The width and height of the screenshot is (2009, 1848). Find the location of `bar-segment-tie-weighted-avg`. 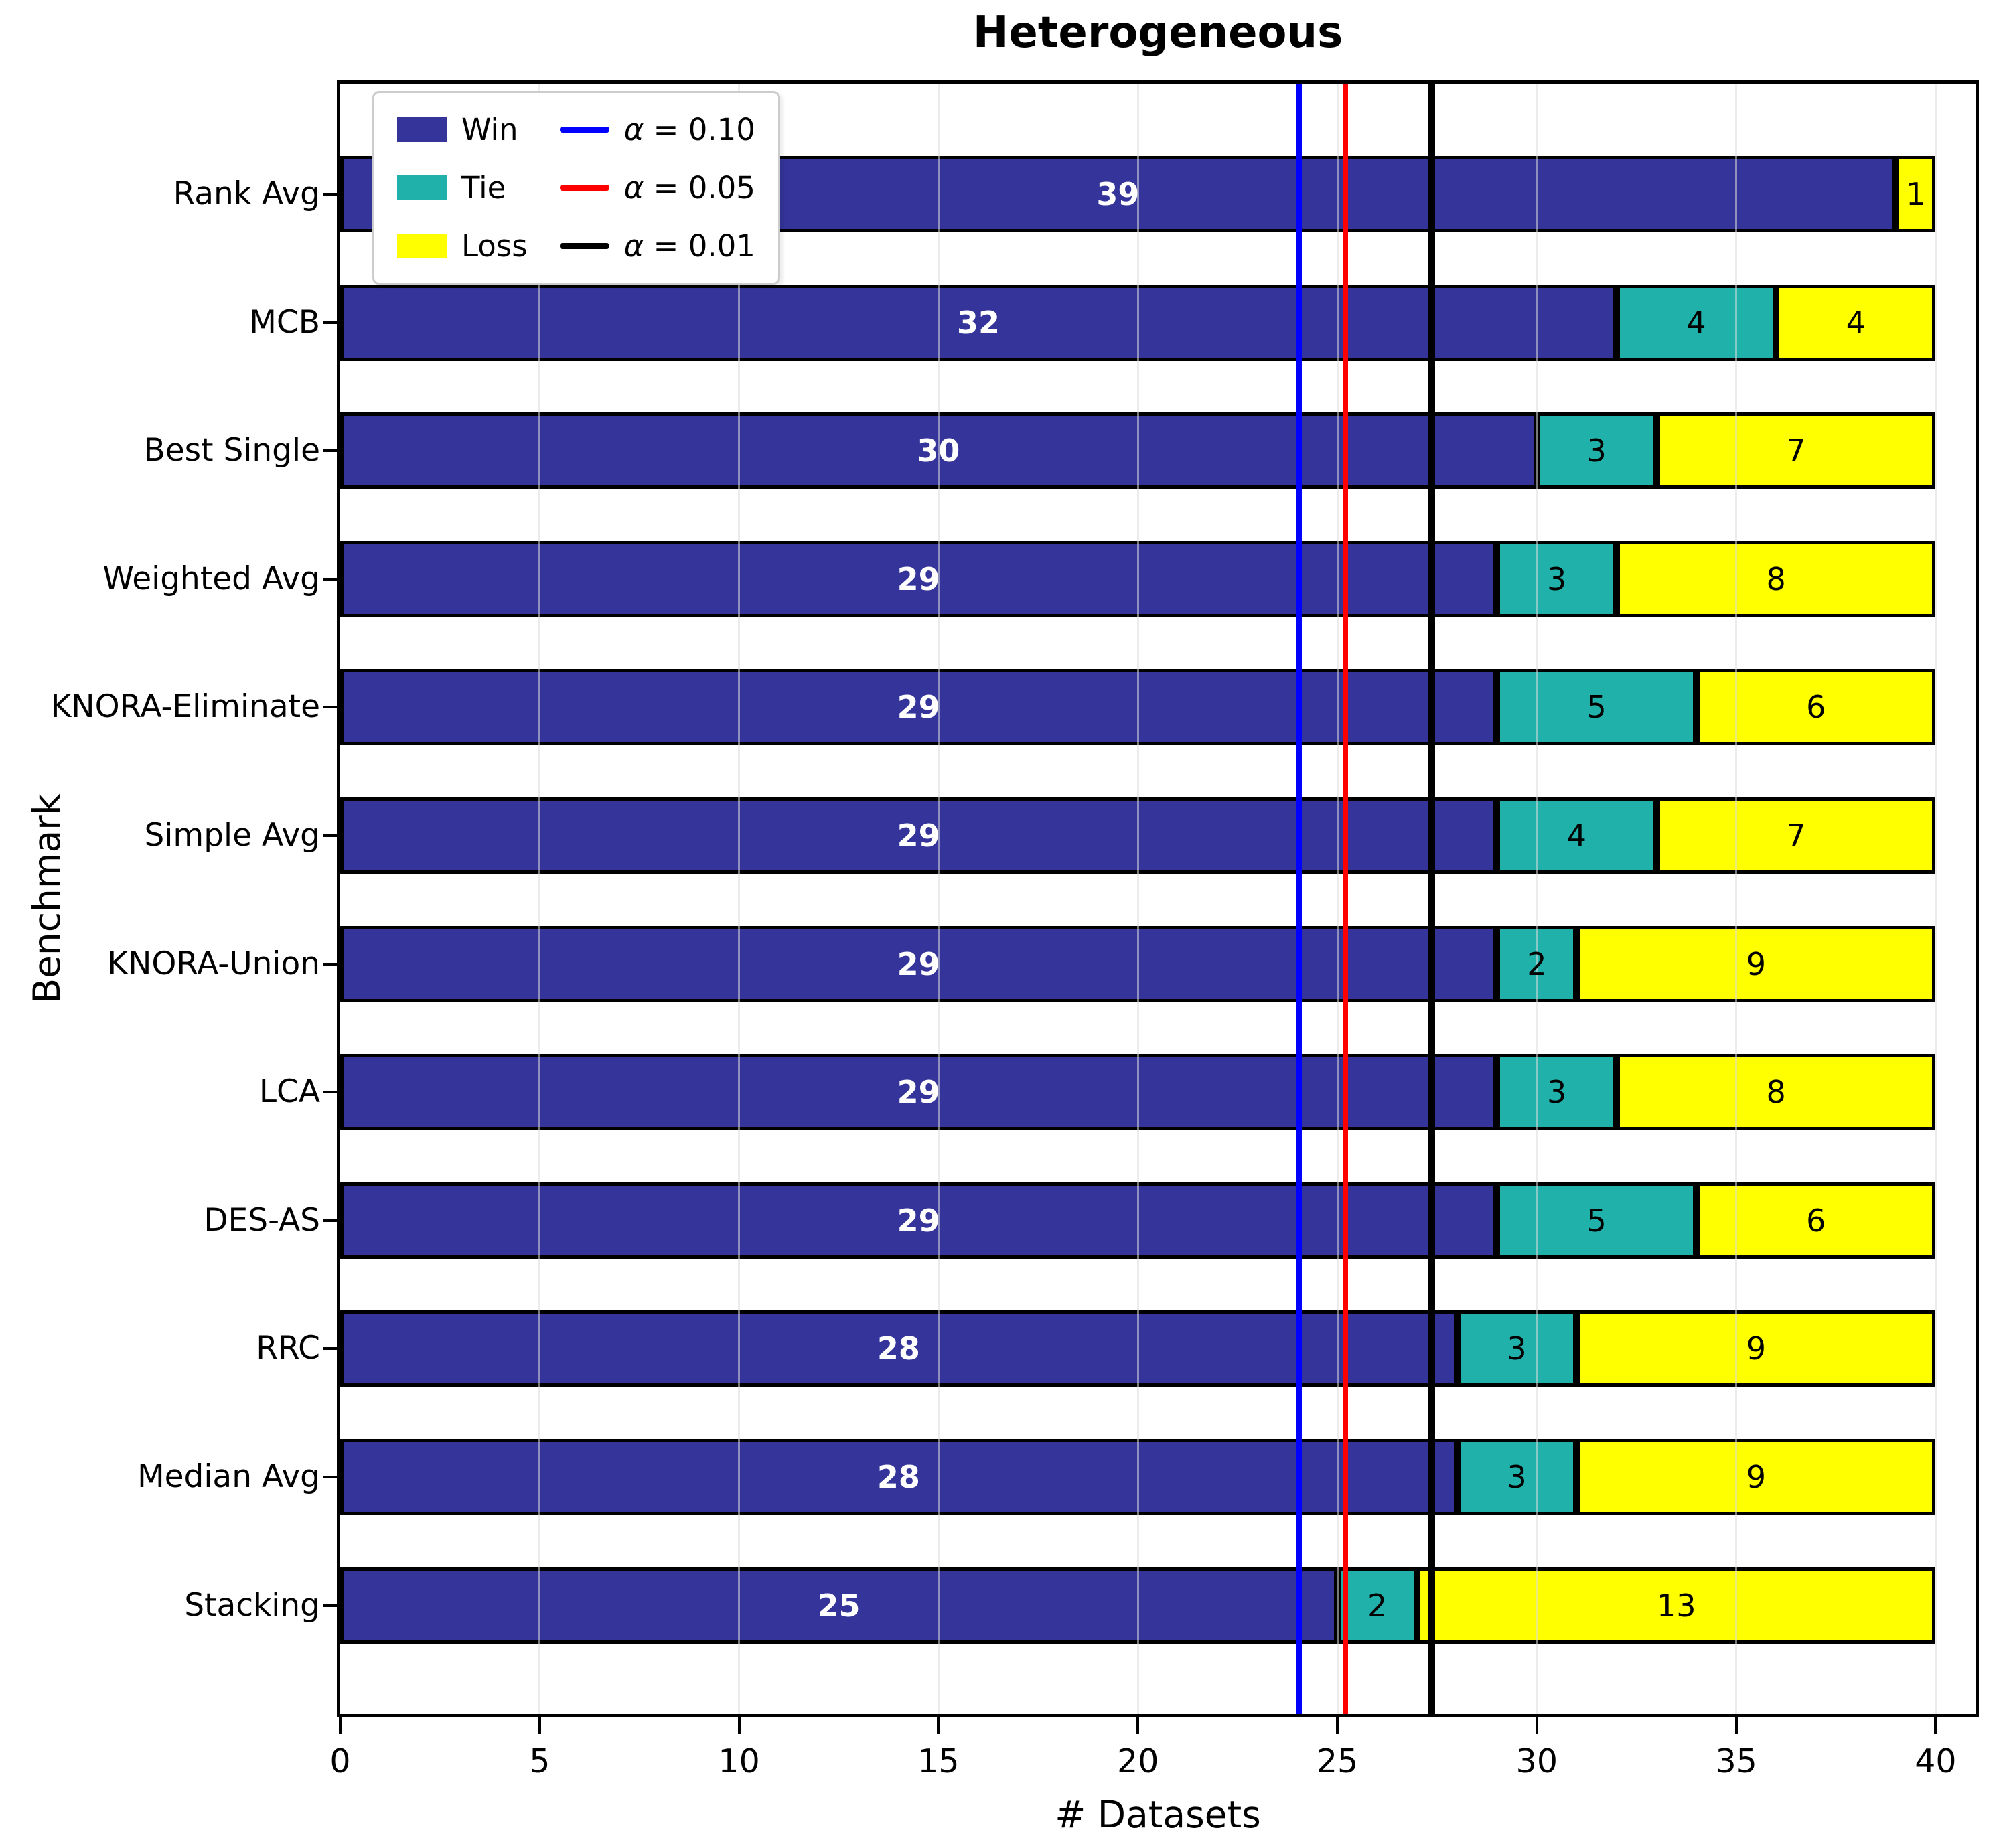

bar-segment-tie-weighted-avg is located at coordinates (1557, 578).